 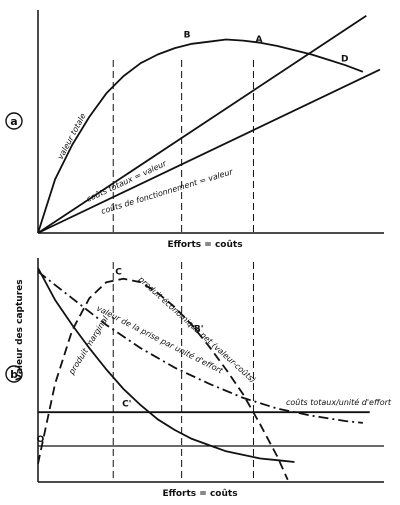 I want to click on panel-b-point-2: C', so click(x=126, y=404).